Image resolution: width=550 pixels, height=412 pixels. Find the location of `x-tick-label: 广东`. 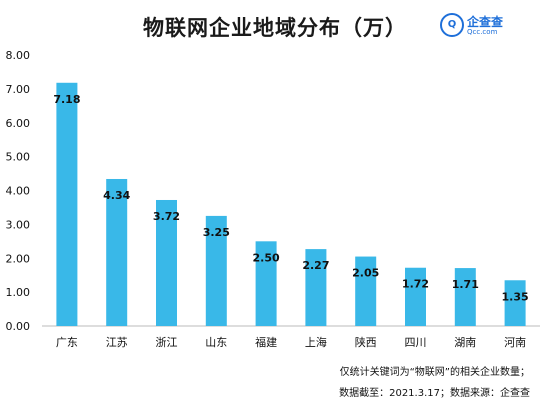

x-tick-label: 广东 is located at coordinates (67, 342).